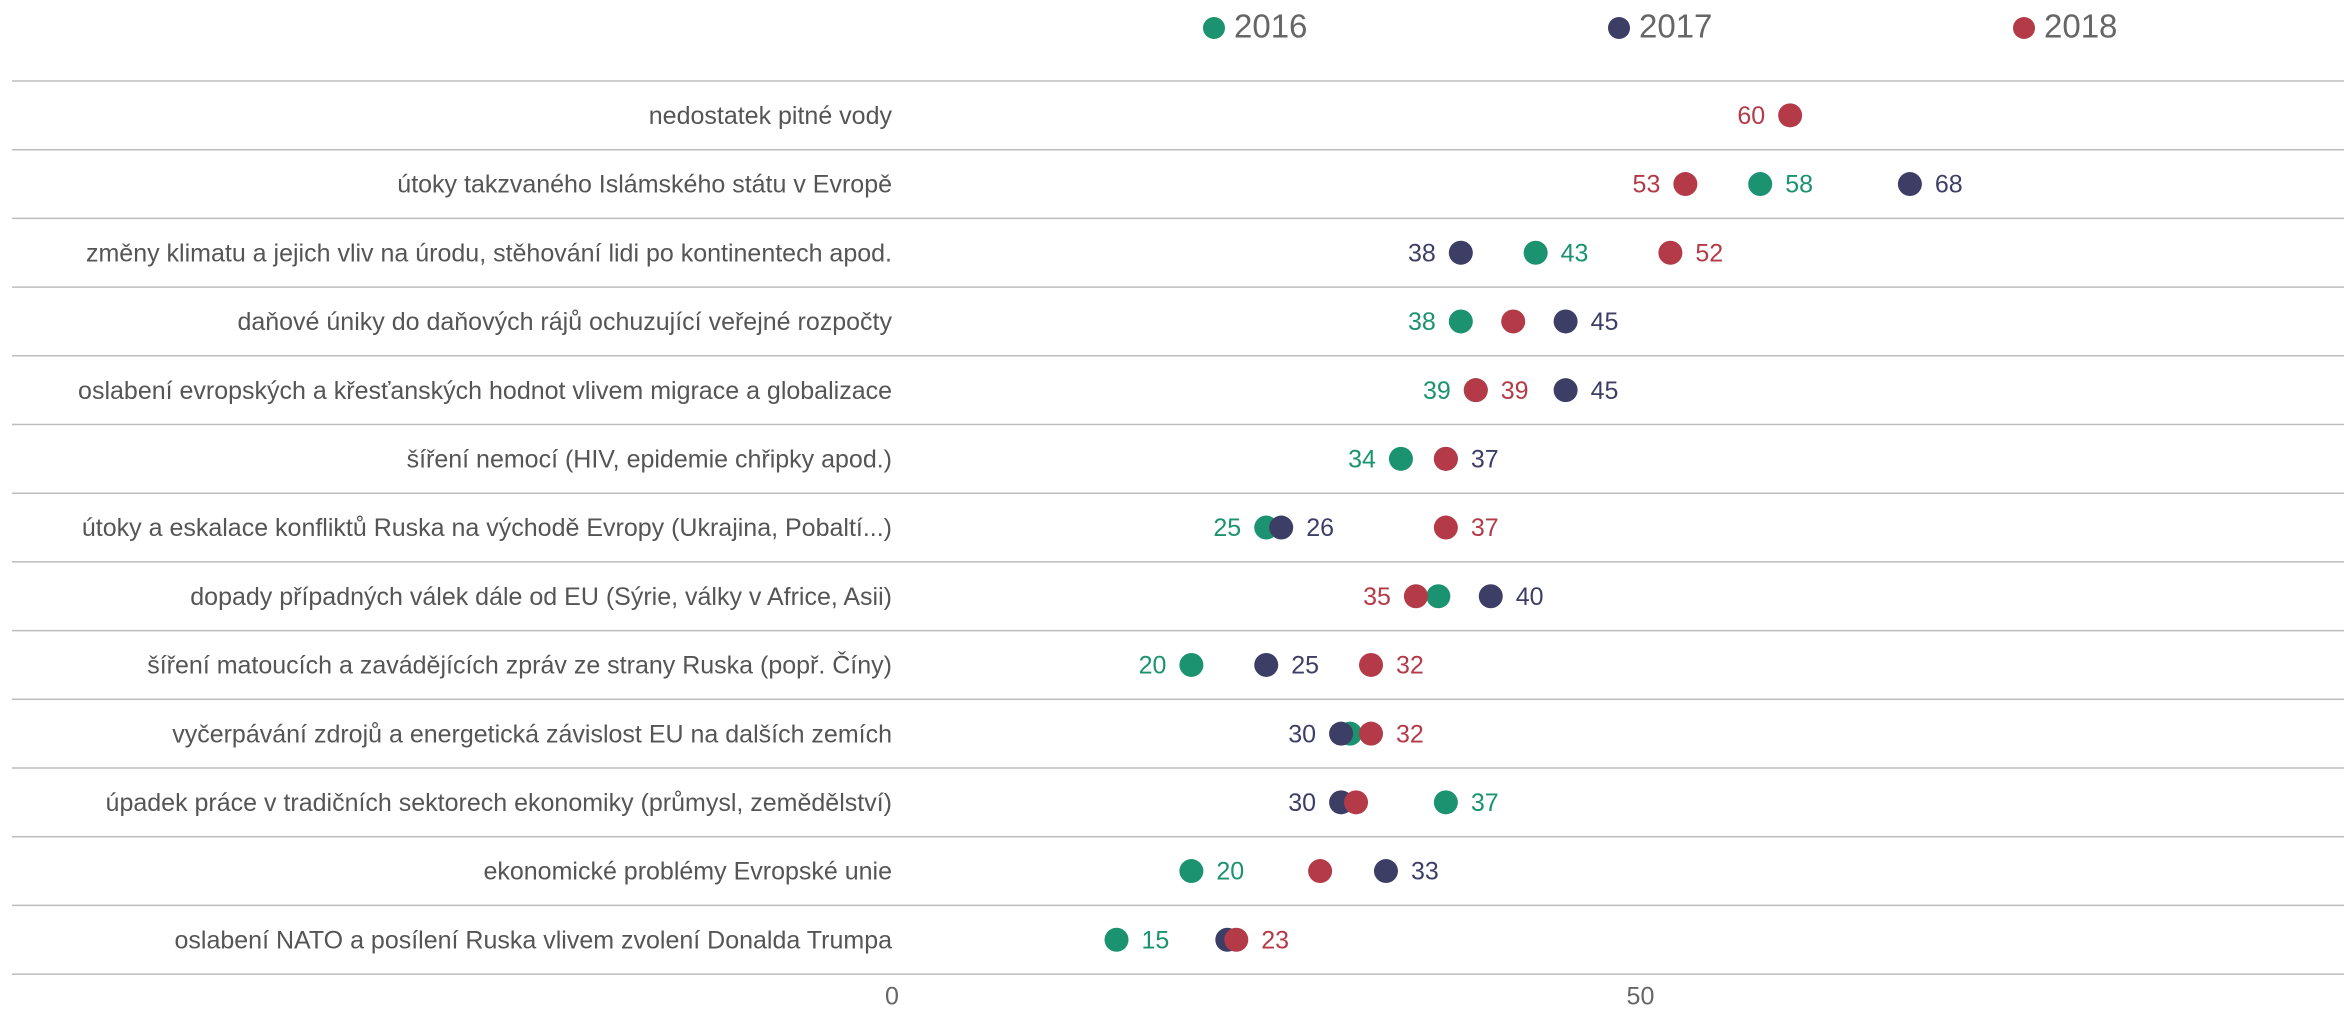 The height and width of the screenshot is (1010, 2344). What do you see at coordinates (892, 996) in the screenshot?
I see `x-tick-label: 0` at bounding box center [892, 996].